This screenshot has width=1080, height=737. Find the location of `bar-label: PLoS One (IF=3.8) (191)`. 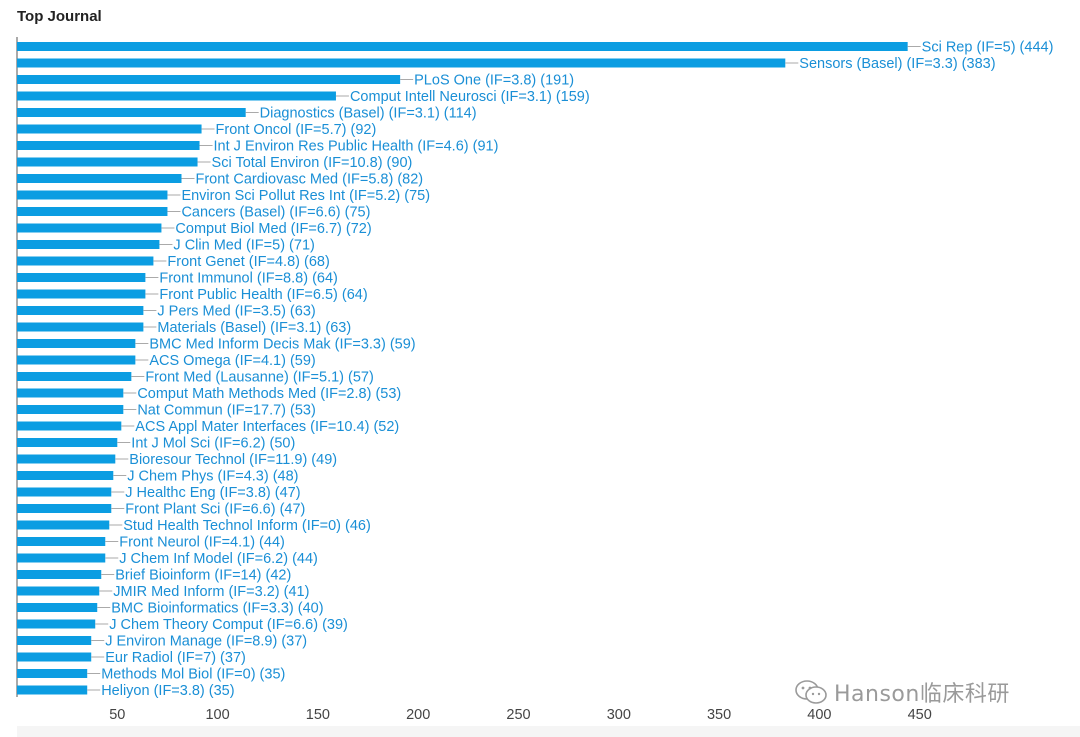

bar-label: PLoS One (IF=3.8) (191) is located at coordinates (494, 81).